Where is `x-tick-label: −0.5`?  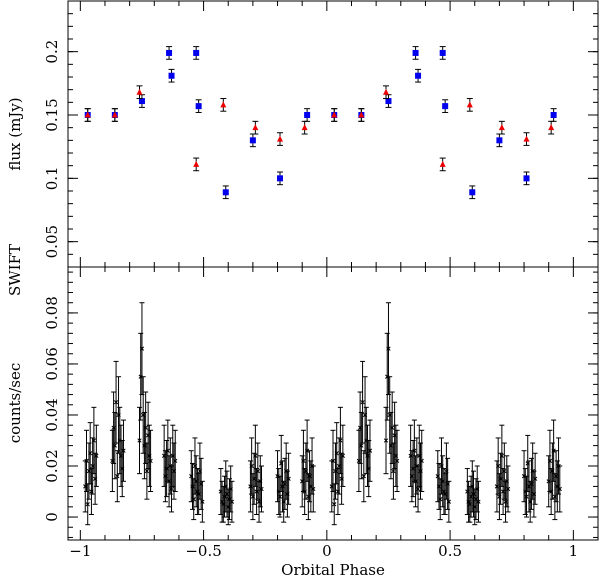
x-tick-label: −0.5 is located at coordinates (203, 551).